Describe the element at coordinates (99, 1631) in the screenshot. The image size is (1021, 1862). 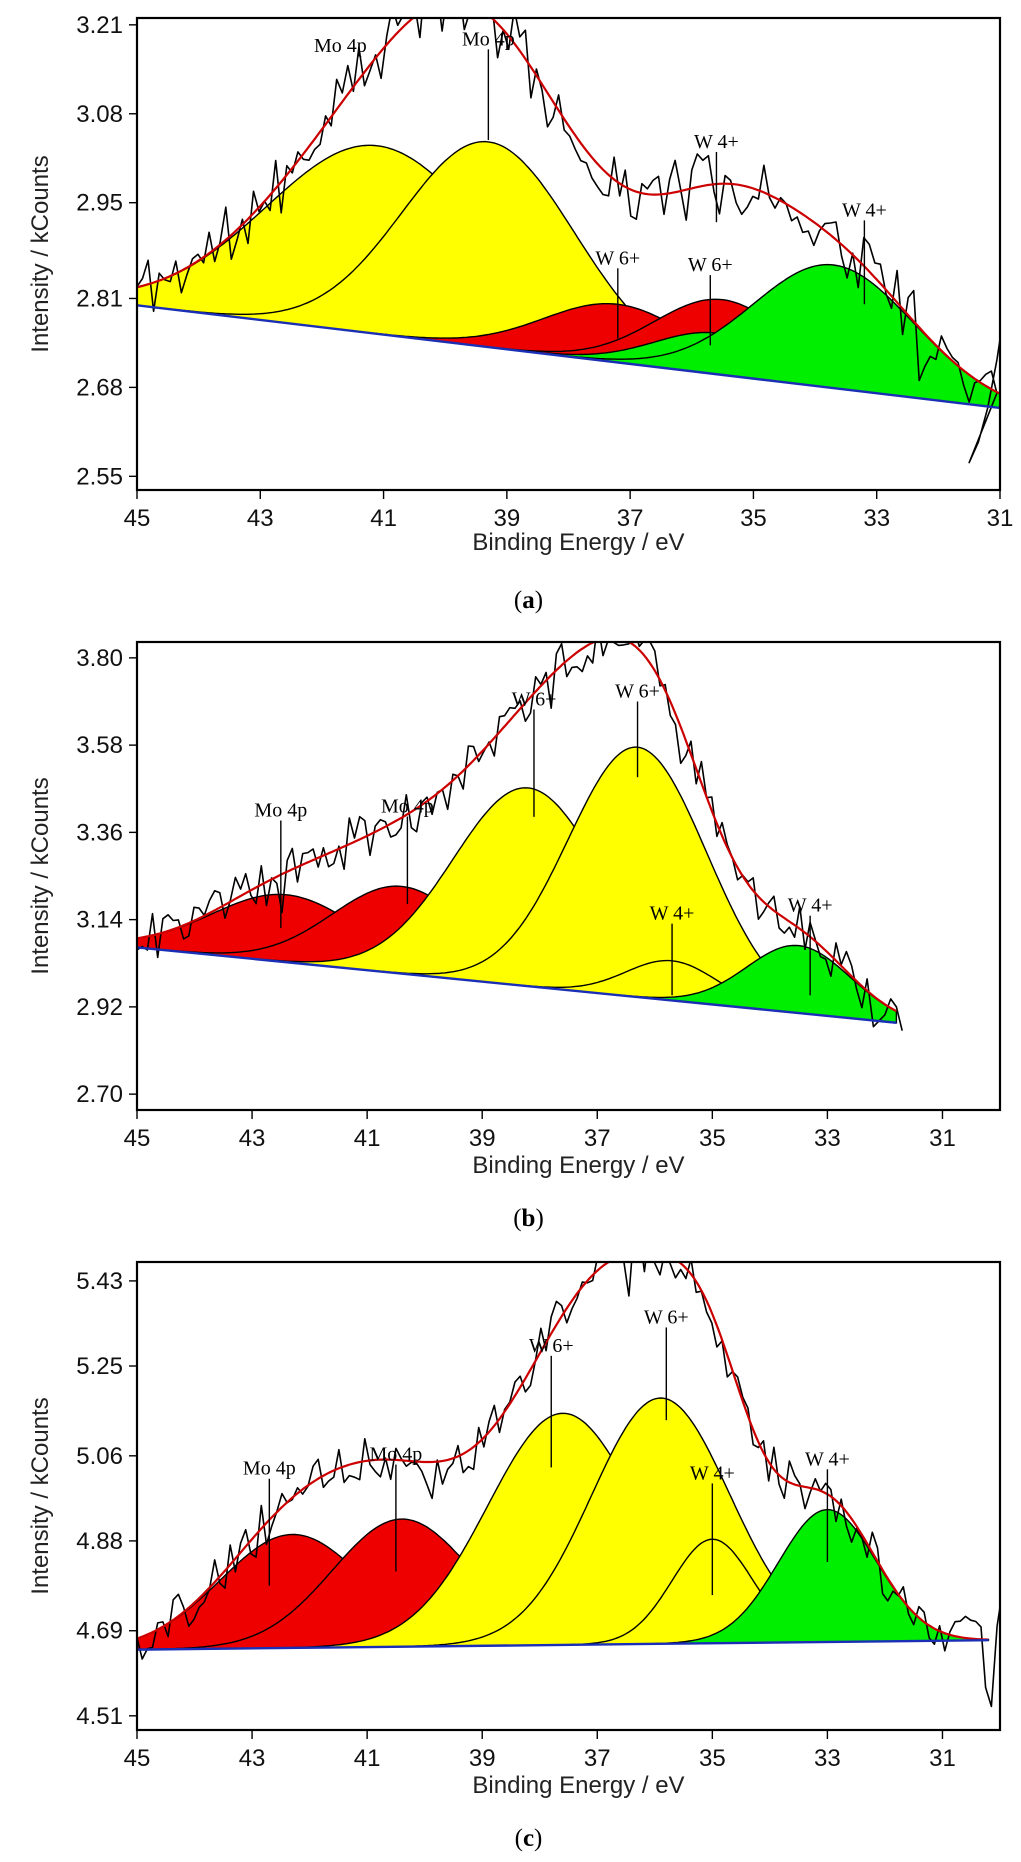
I see `y-tick-label: 4.69` at that location.